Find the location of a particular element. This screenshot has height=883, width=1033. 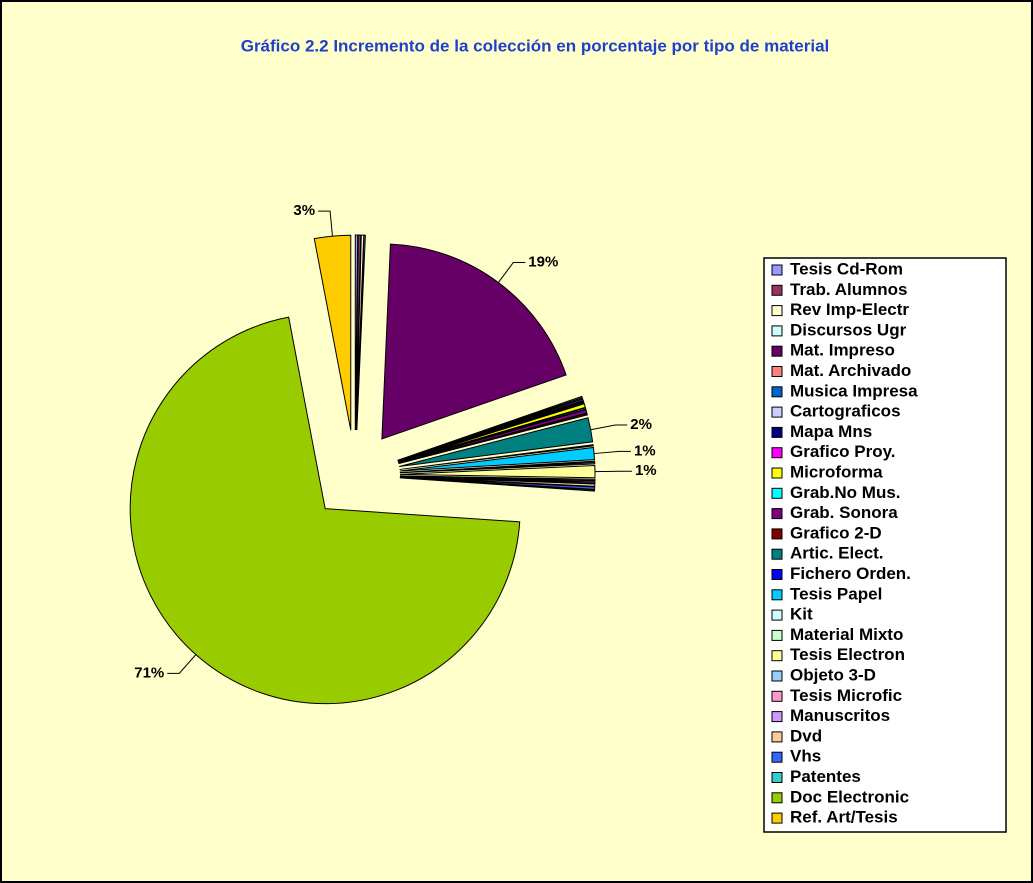

legend-label: Rev Imp-Electr is located at coordinates (849, 309).